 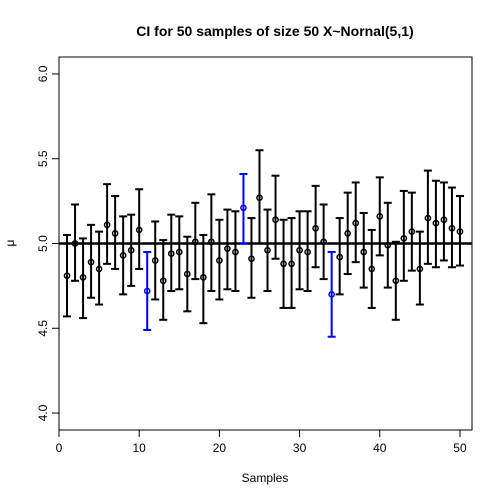 I want to click on y-axis: 4.0 4.5 5.0 5.5 6.0, so click(x=48, y=243).